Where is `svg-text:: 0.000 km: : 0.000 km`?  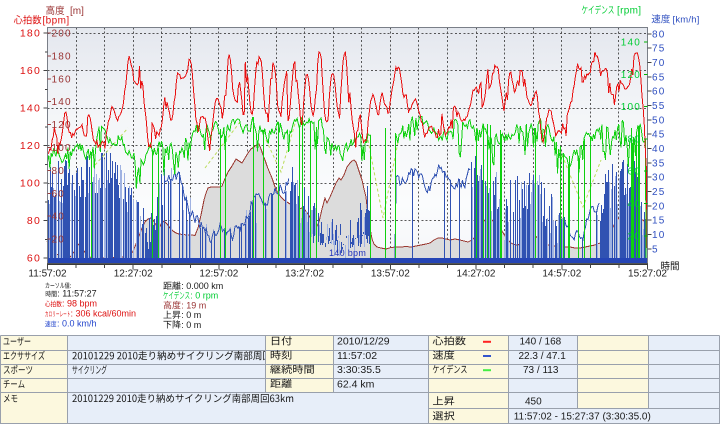 svg-text:: 0.000 km: : 0.000 km is located at coordinates (202, 286).